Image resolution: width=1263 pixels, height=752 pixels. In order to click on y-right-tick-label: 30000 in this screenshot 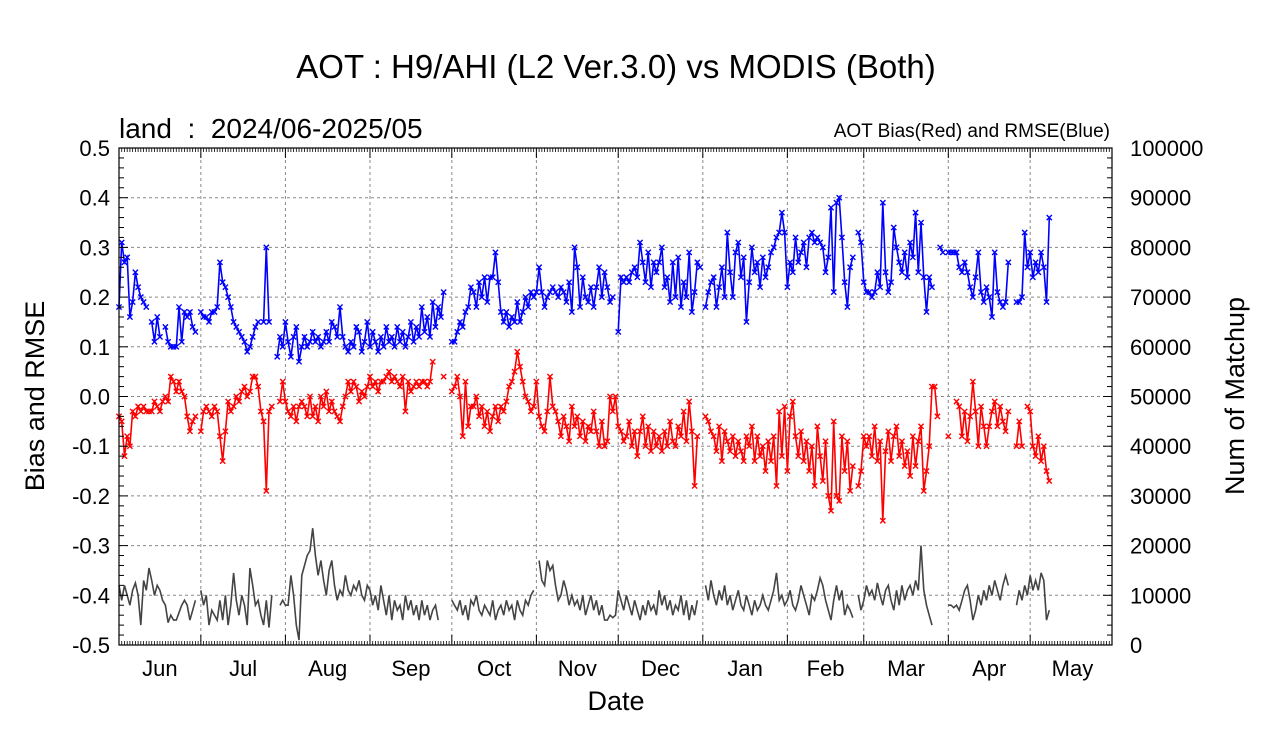, I will do `click(1160, 496)`.